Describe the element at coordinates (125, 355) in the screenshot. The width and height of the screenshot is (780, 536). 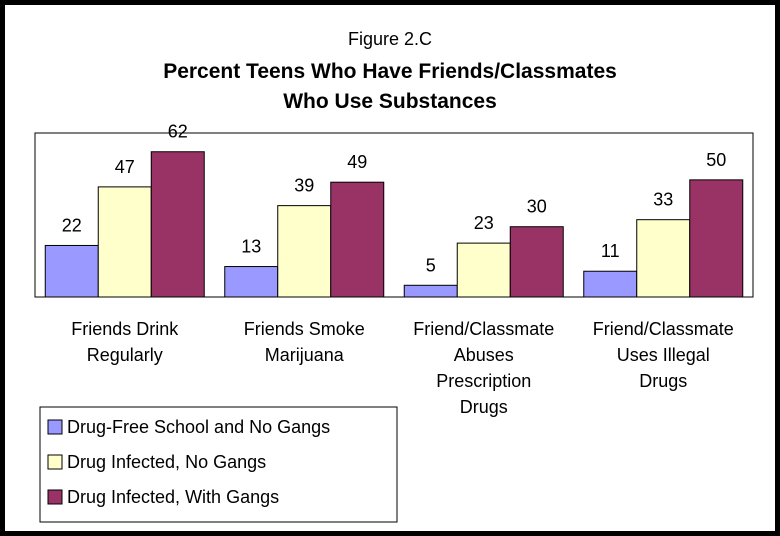
I see `category-label-1-line-2: Regularly` at that location.